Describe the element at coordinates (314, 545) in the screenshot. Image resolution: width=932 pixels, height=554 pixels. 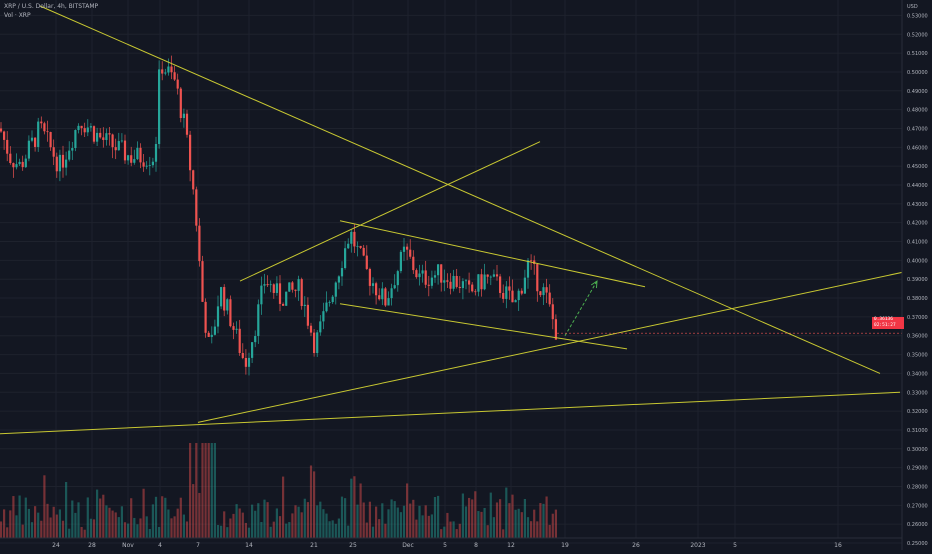
I see `time-tick-label: 21` at that location.